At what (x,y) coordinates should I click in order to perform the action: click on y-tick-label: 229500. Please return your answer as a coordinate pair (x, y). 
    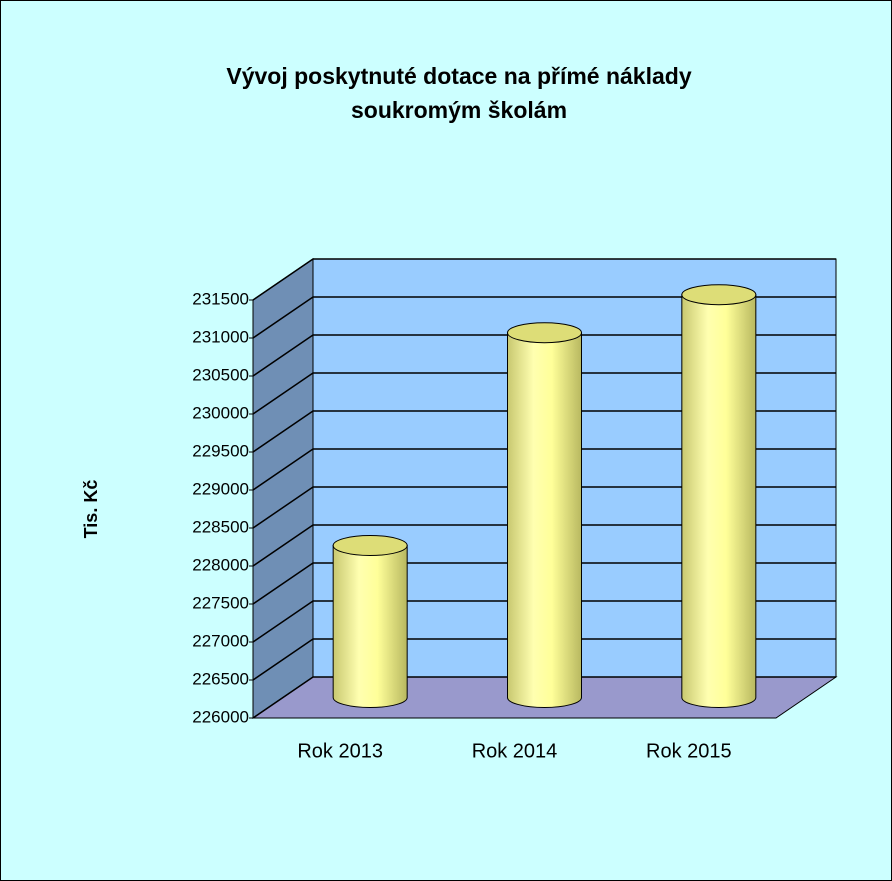
    Looking at the image, I should click on (220, 450).